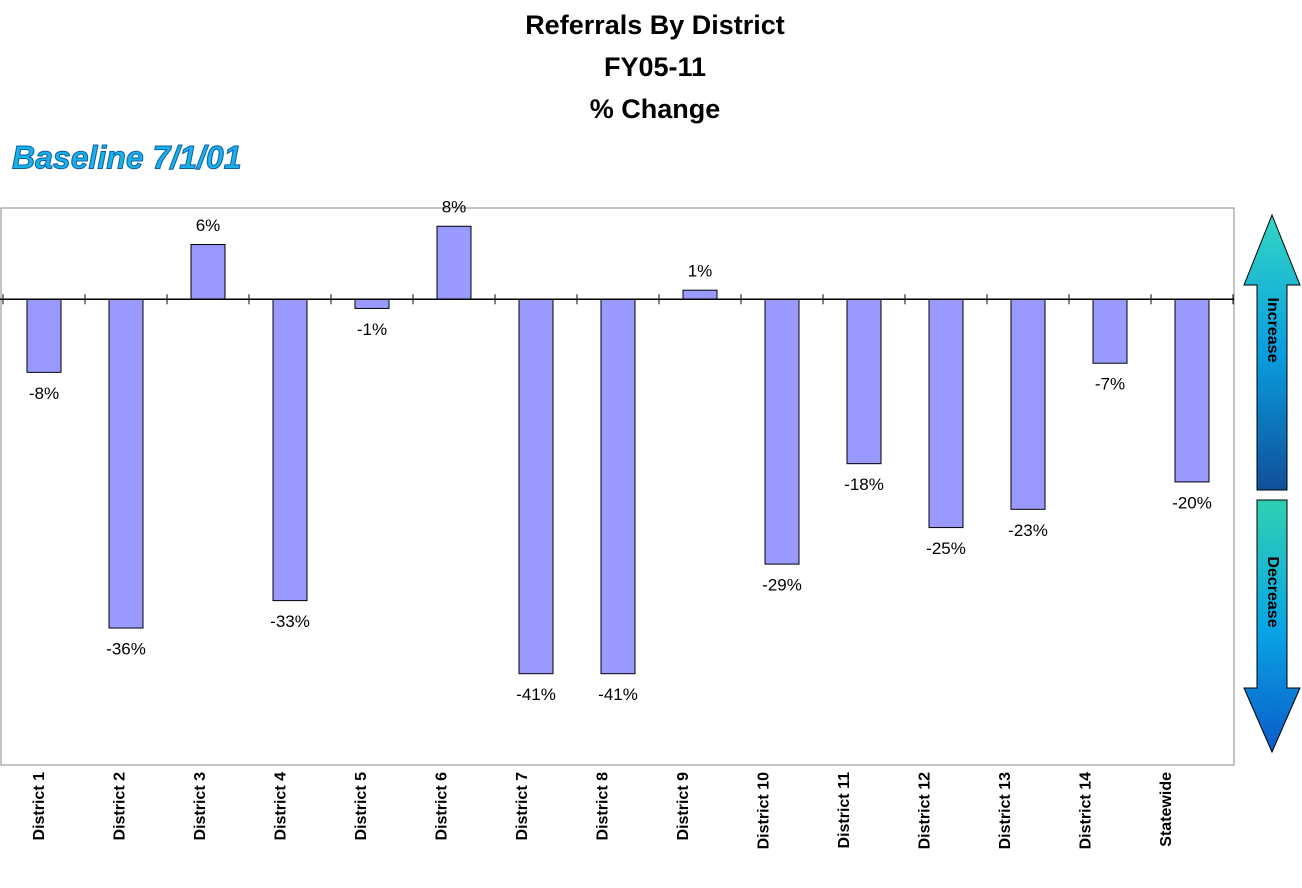 The height and width of the screenshot is (888, 1302). Describe the element at coordinates (655, 109) in the screenshot. I see `chart-title: % Change` at that location.